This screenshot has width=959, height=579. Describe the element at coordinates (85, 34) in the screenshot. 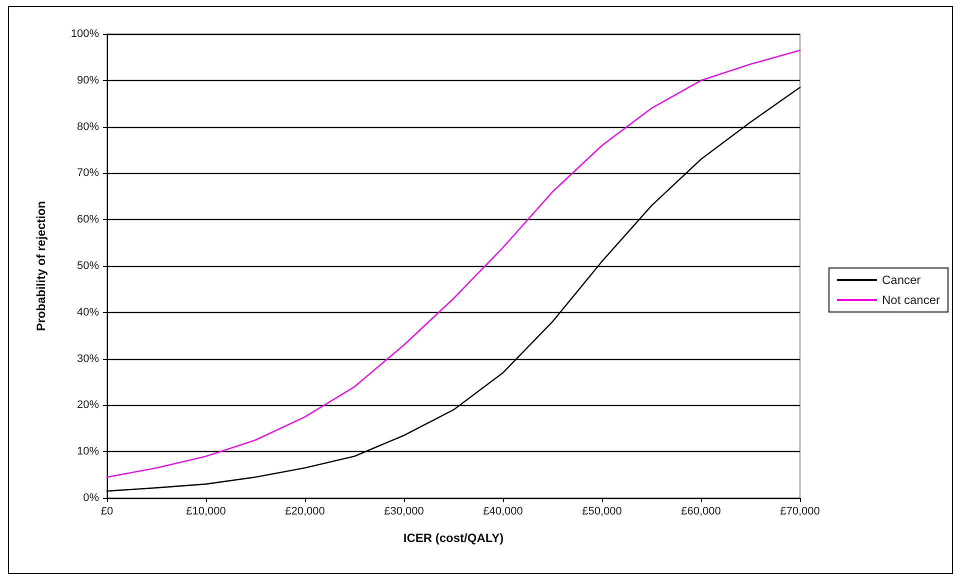

I see `y-tick-label: 100%` at that location.